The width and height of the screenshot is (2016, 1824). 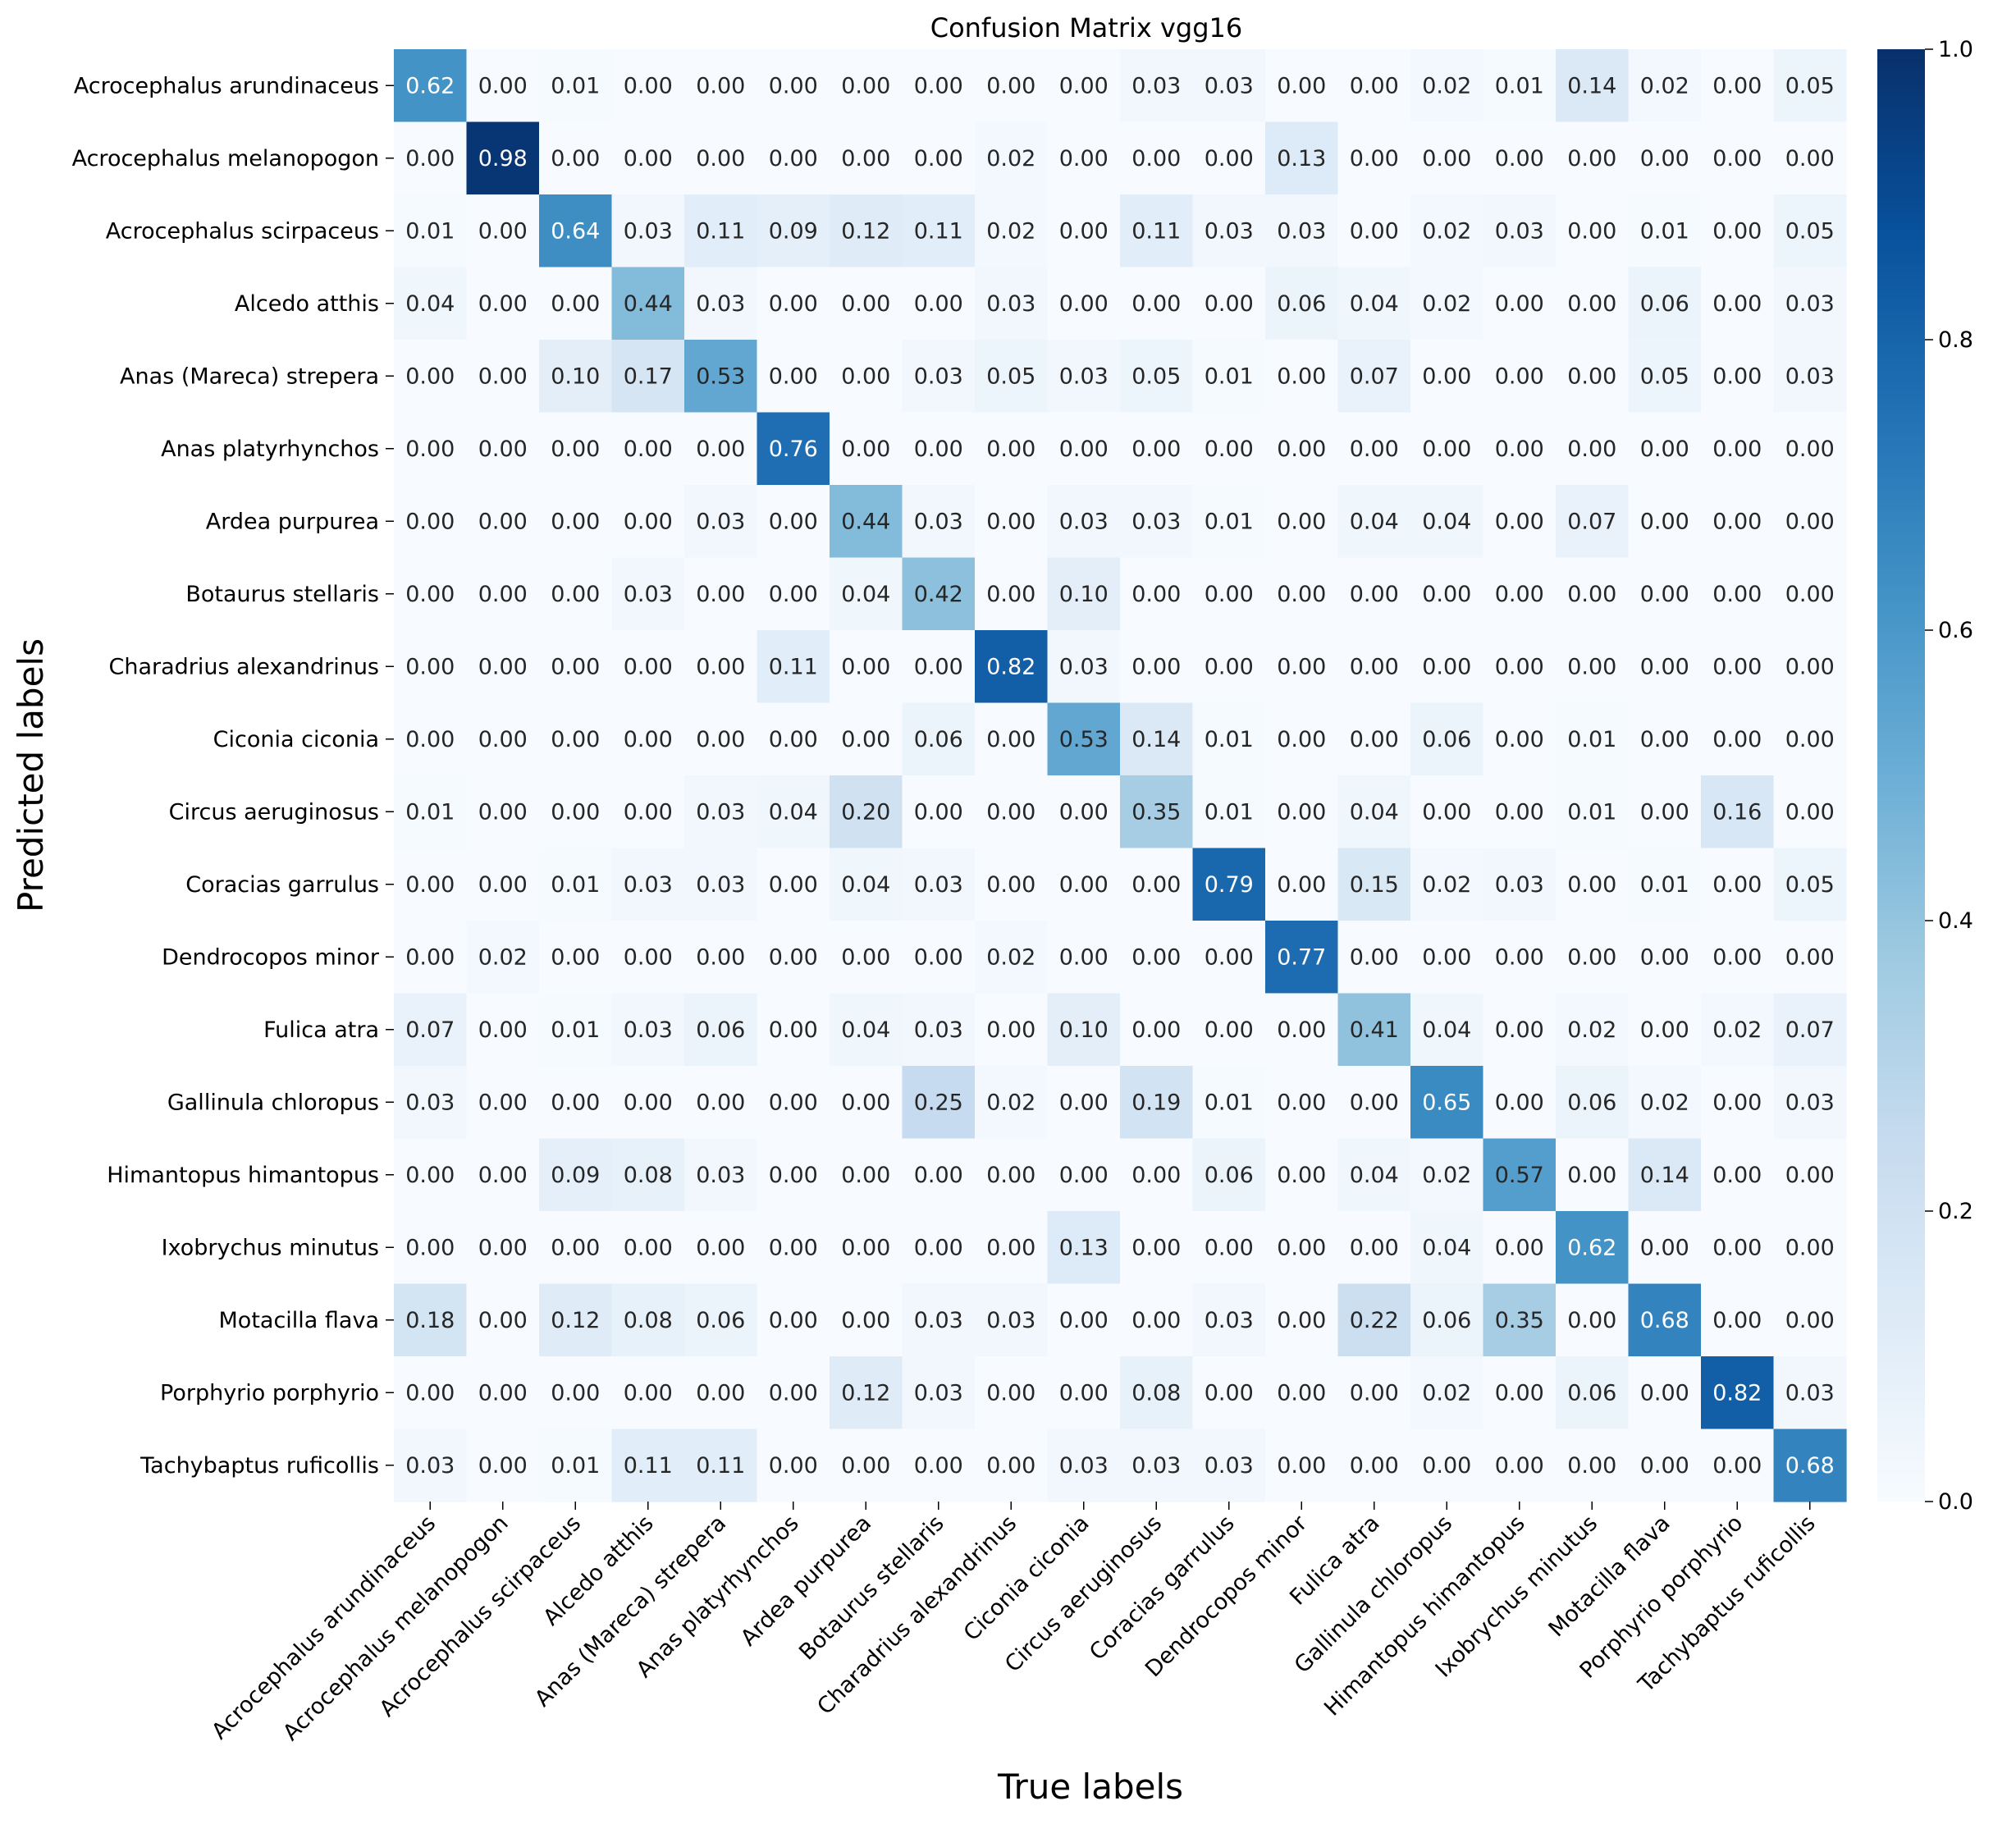 I want to click on cell-value-label: 0.05, so click(x=1810, y=231).